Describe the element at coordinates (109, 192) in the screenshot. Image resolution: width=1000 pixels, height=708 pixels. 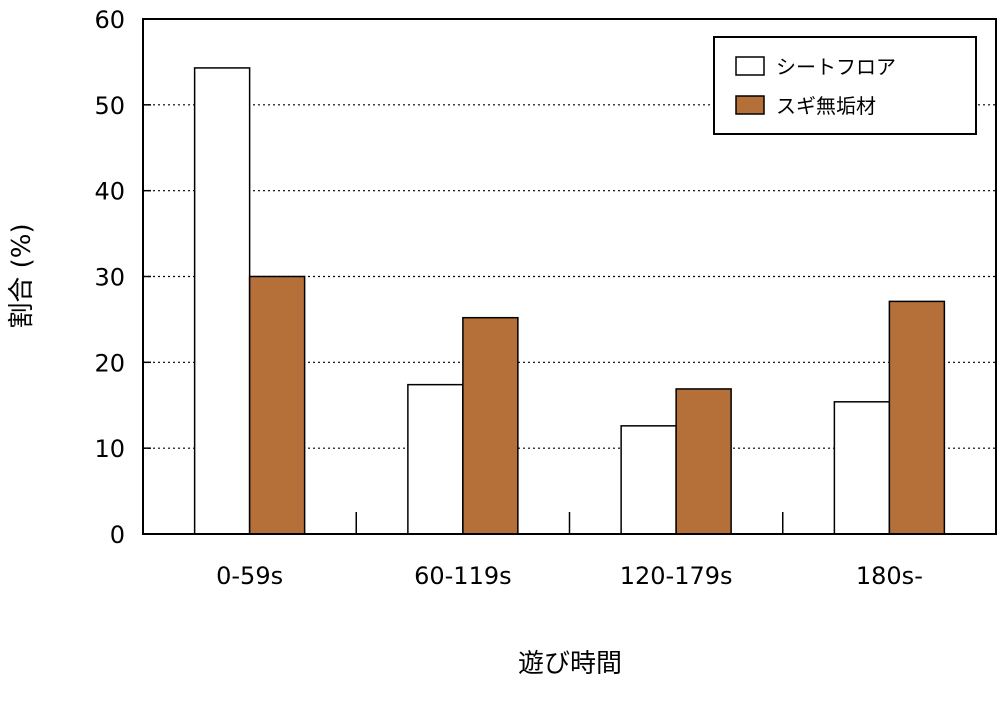
I see `y-tick-label: 40` at that location.